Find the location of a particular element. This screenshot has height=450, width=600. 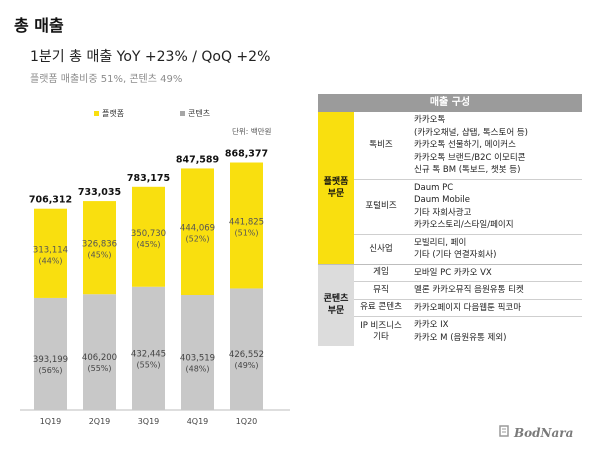

legend-label-content: 콘텐츠 is located at coordinates (199, 113).